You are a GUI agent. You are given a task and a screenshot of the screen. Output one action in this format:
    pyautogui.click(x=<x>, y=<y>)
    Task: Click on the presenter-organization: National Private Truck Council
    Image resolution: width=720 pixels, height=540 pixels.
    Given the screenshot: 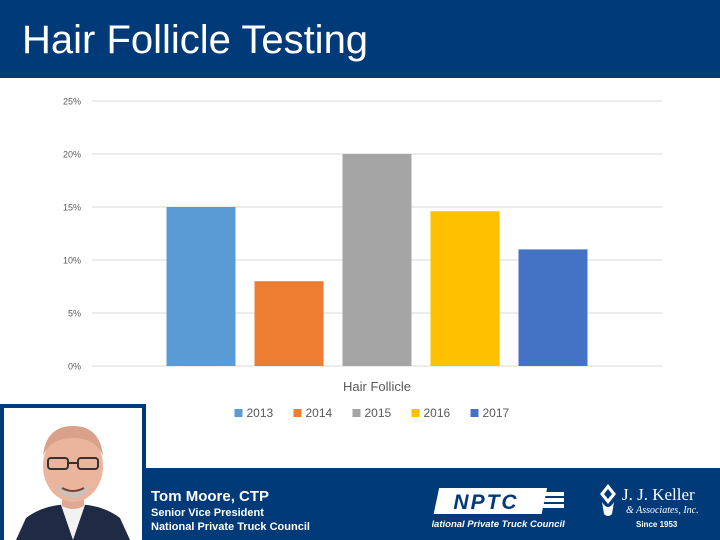 What is the action you would take?
    pyautogui.click(x=230, y=527)
    